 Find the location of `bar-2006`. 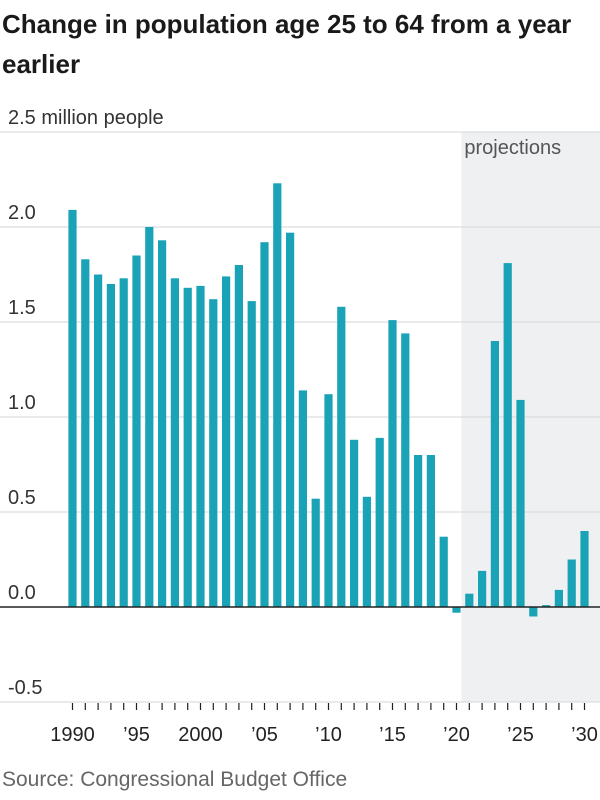

bar-2006 is located at coordinates (277, 395).